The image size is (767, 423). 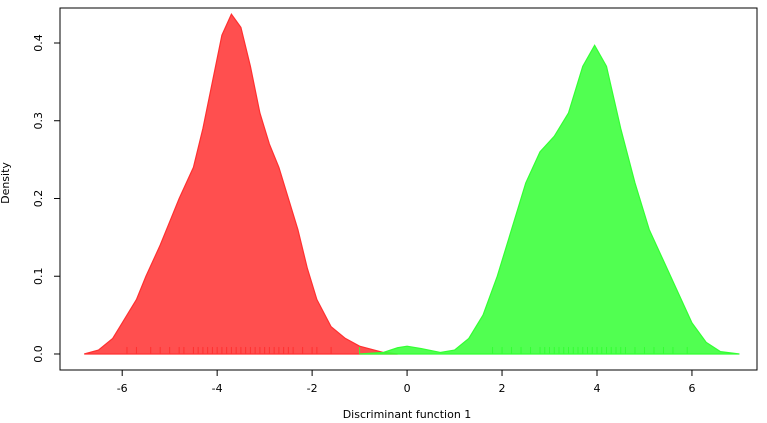 I want to click on y-tick-label: 0.3, so click(x=38, y=121).